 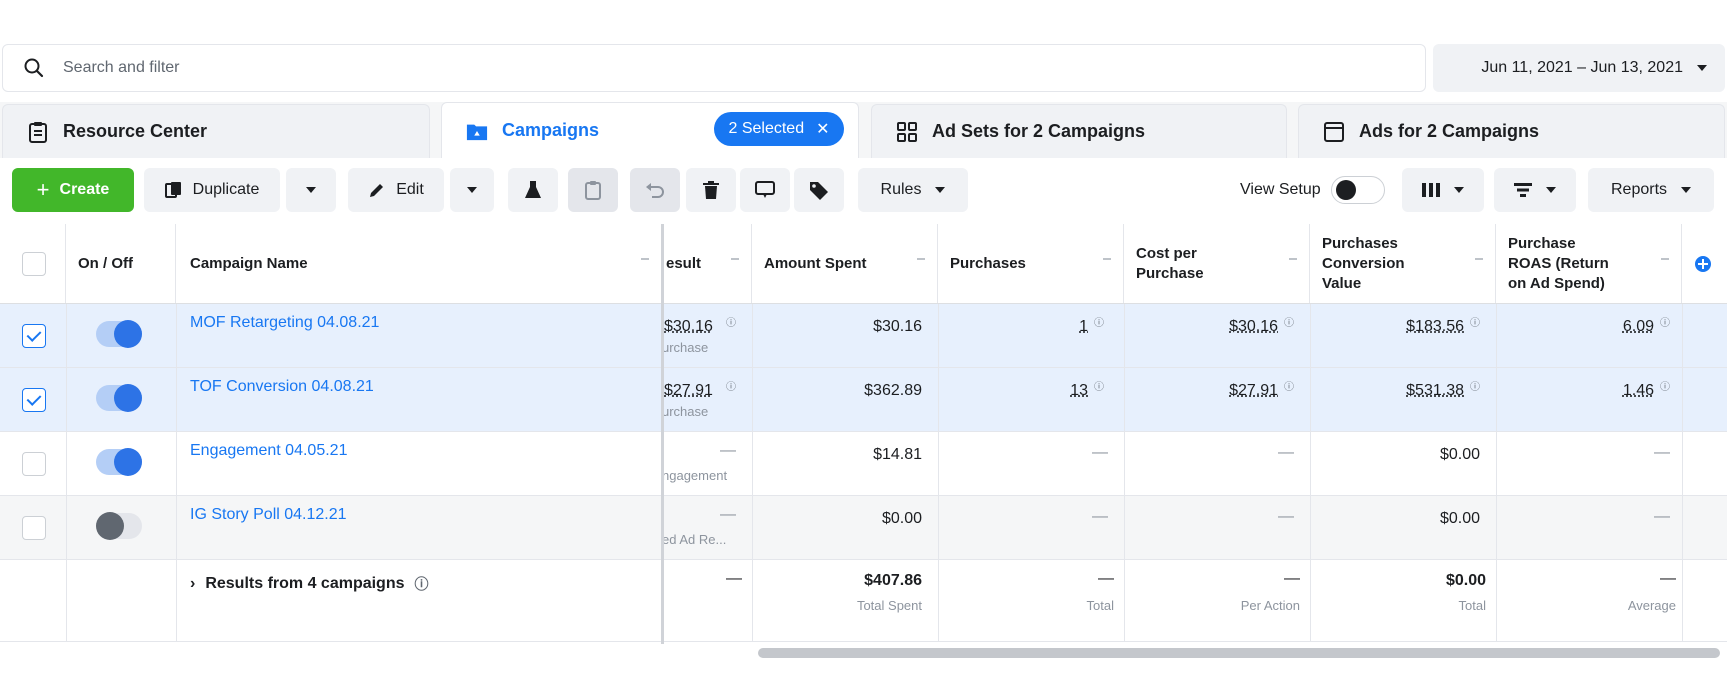 I want to click on undo-icon, so click(x=655, y=190).